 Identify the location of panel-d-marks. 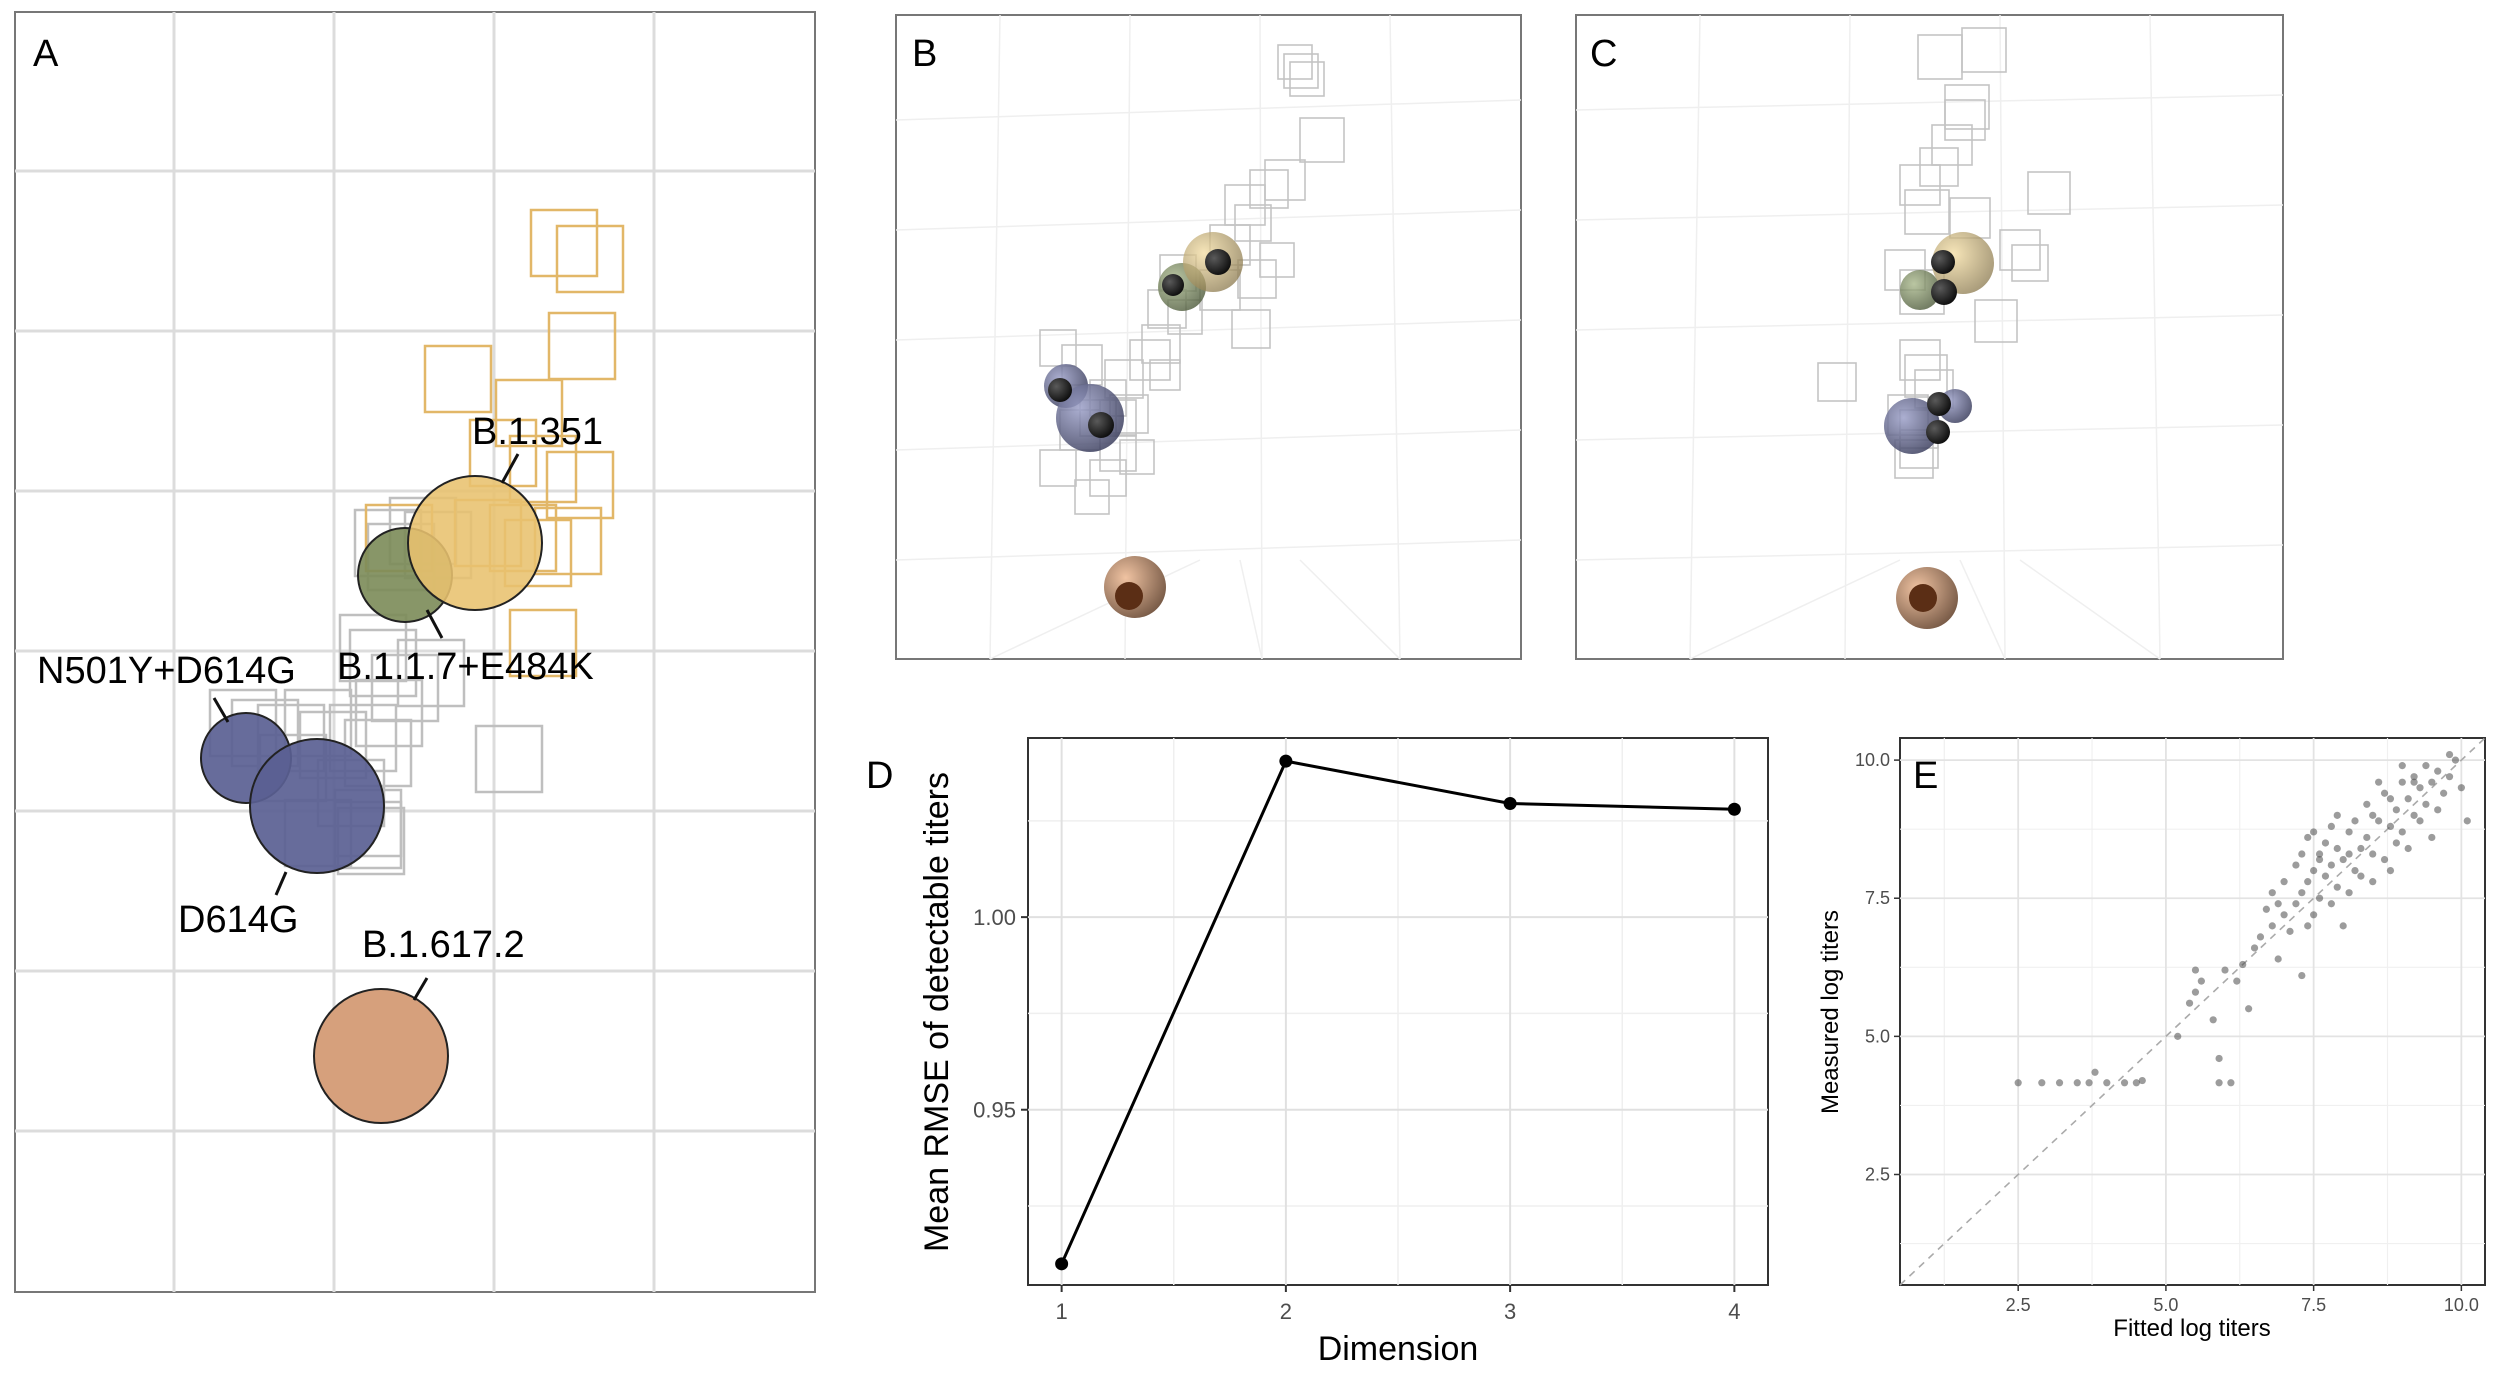
(1398, 1012).